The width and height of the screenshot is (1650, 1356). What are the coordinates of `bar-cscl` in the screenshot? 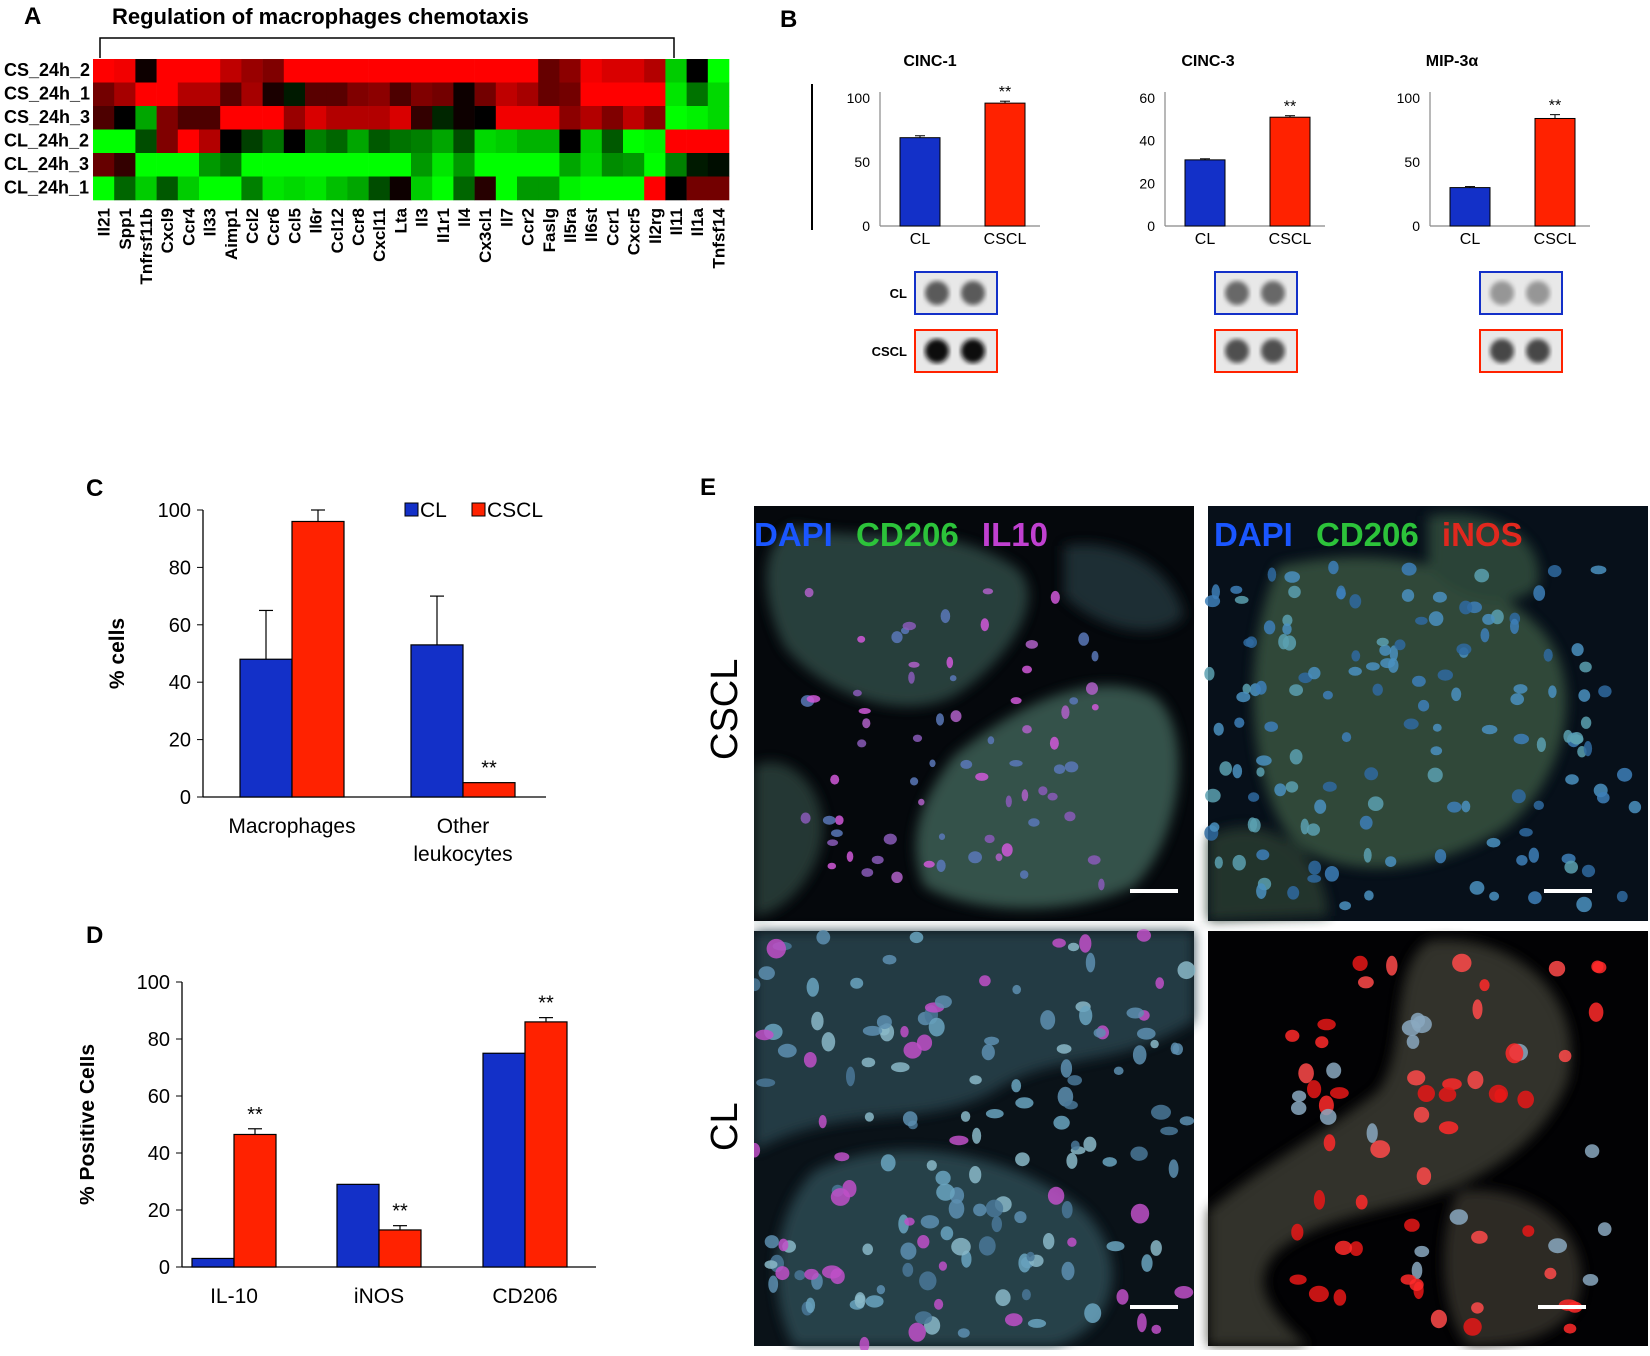 It's located at (318, 659).